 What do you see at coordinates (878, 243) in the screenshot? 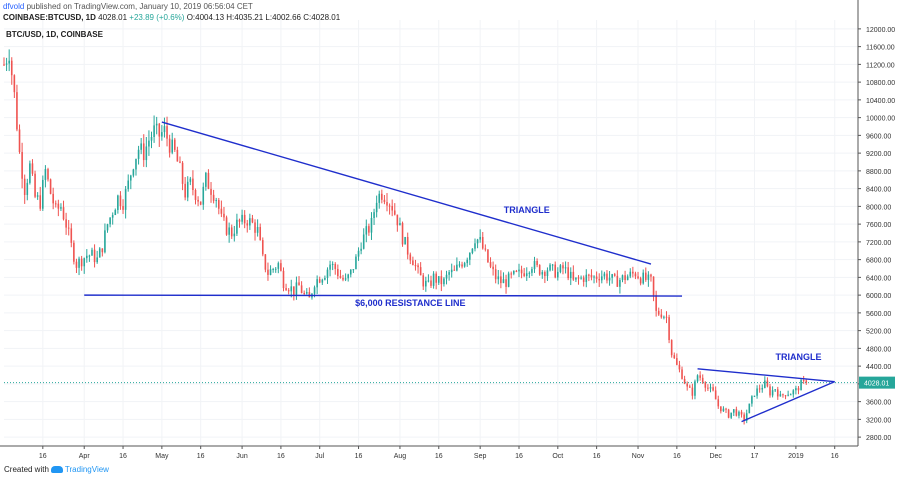
I see `y-tick-label: 7200.00` at bounding box center [878, 243].